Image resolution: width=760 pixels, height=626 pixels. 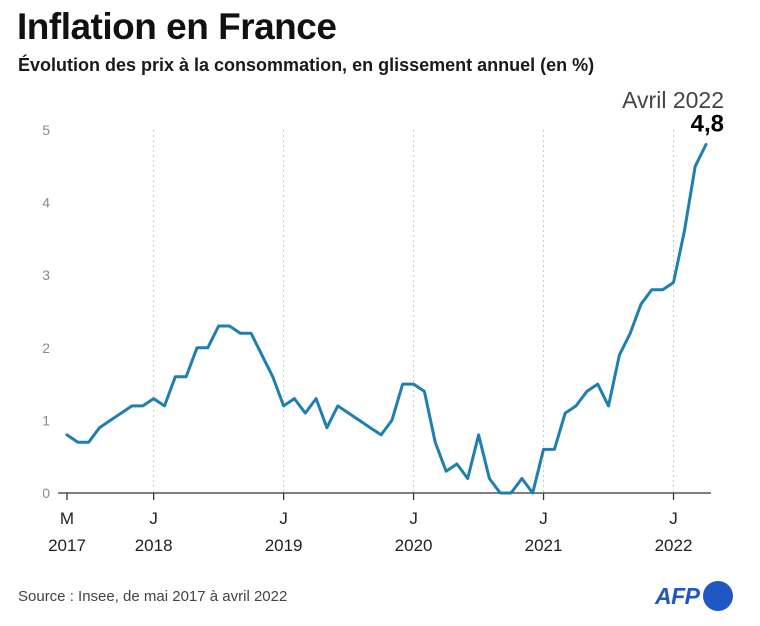 I want to click on x-tick-year-label: 2017, so click(x=67, y=545).